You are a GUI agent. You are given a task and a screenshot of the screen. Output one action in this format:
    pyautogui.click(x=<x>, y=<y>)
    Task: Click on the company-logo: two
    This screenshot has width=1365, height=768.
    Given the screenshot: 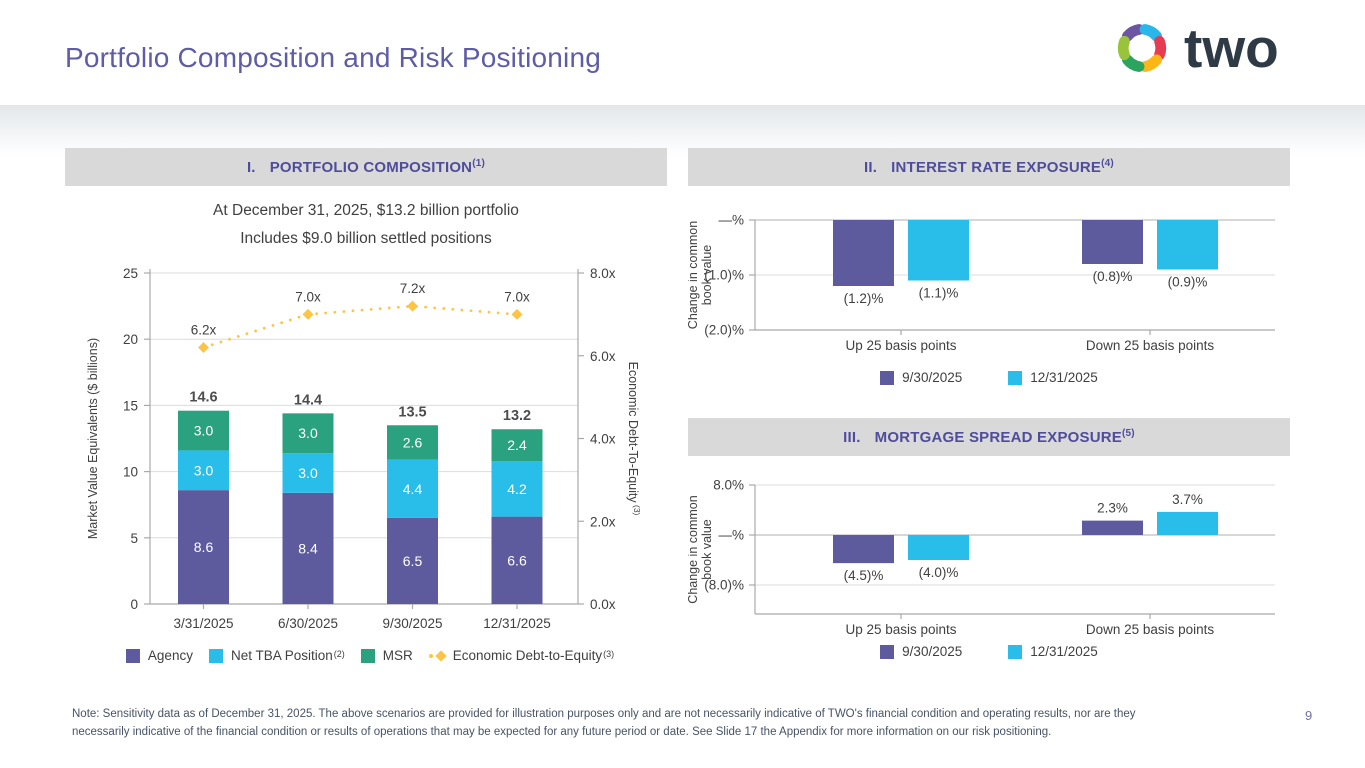 What is the action you would take?
    pyautogui.click(x=1195, y=48)
    